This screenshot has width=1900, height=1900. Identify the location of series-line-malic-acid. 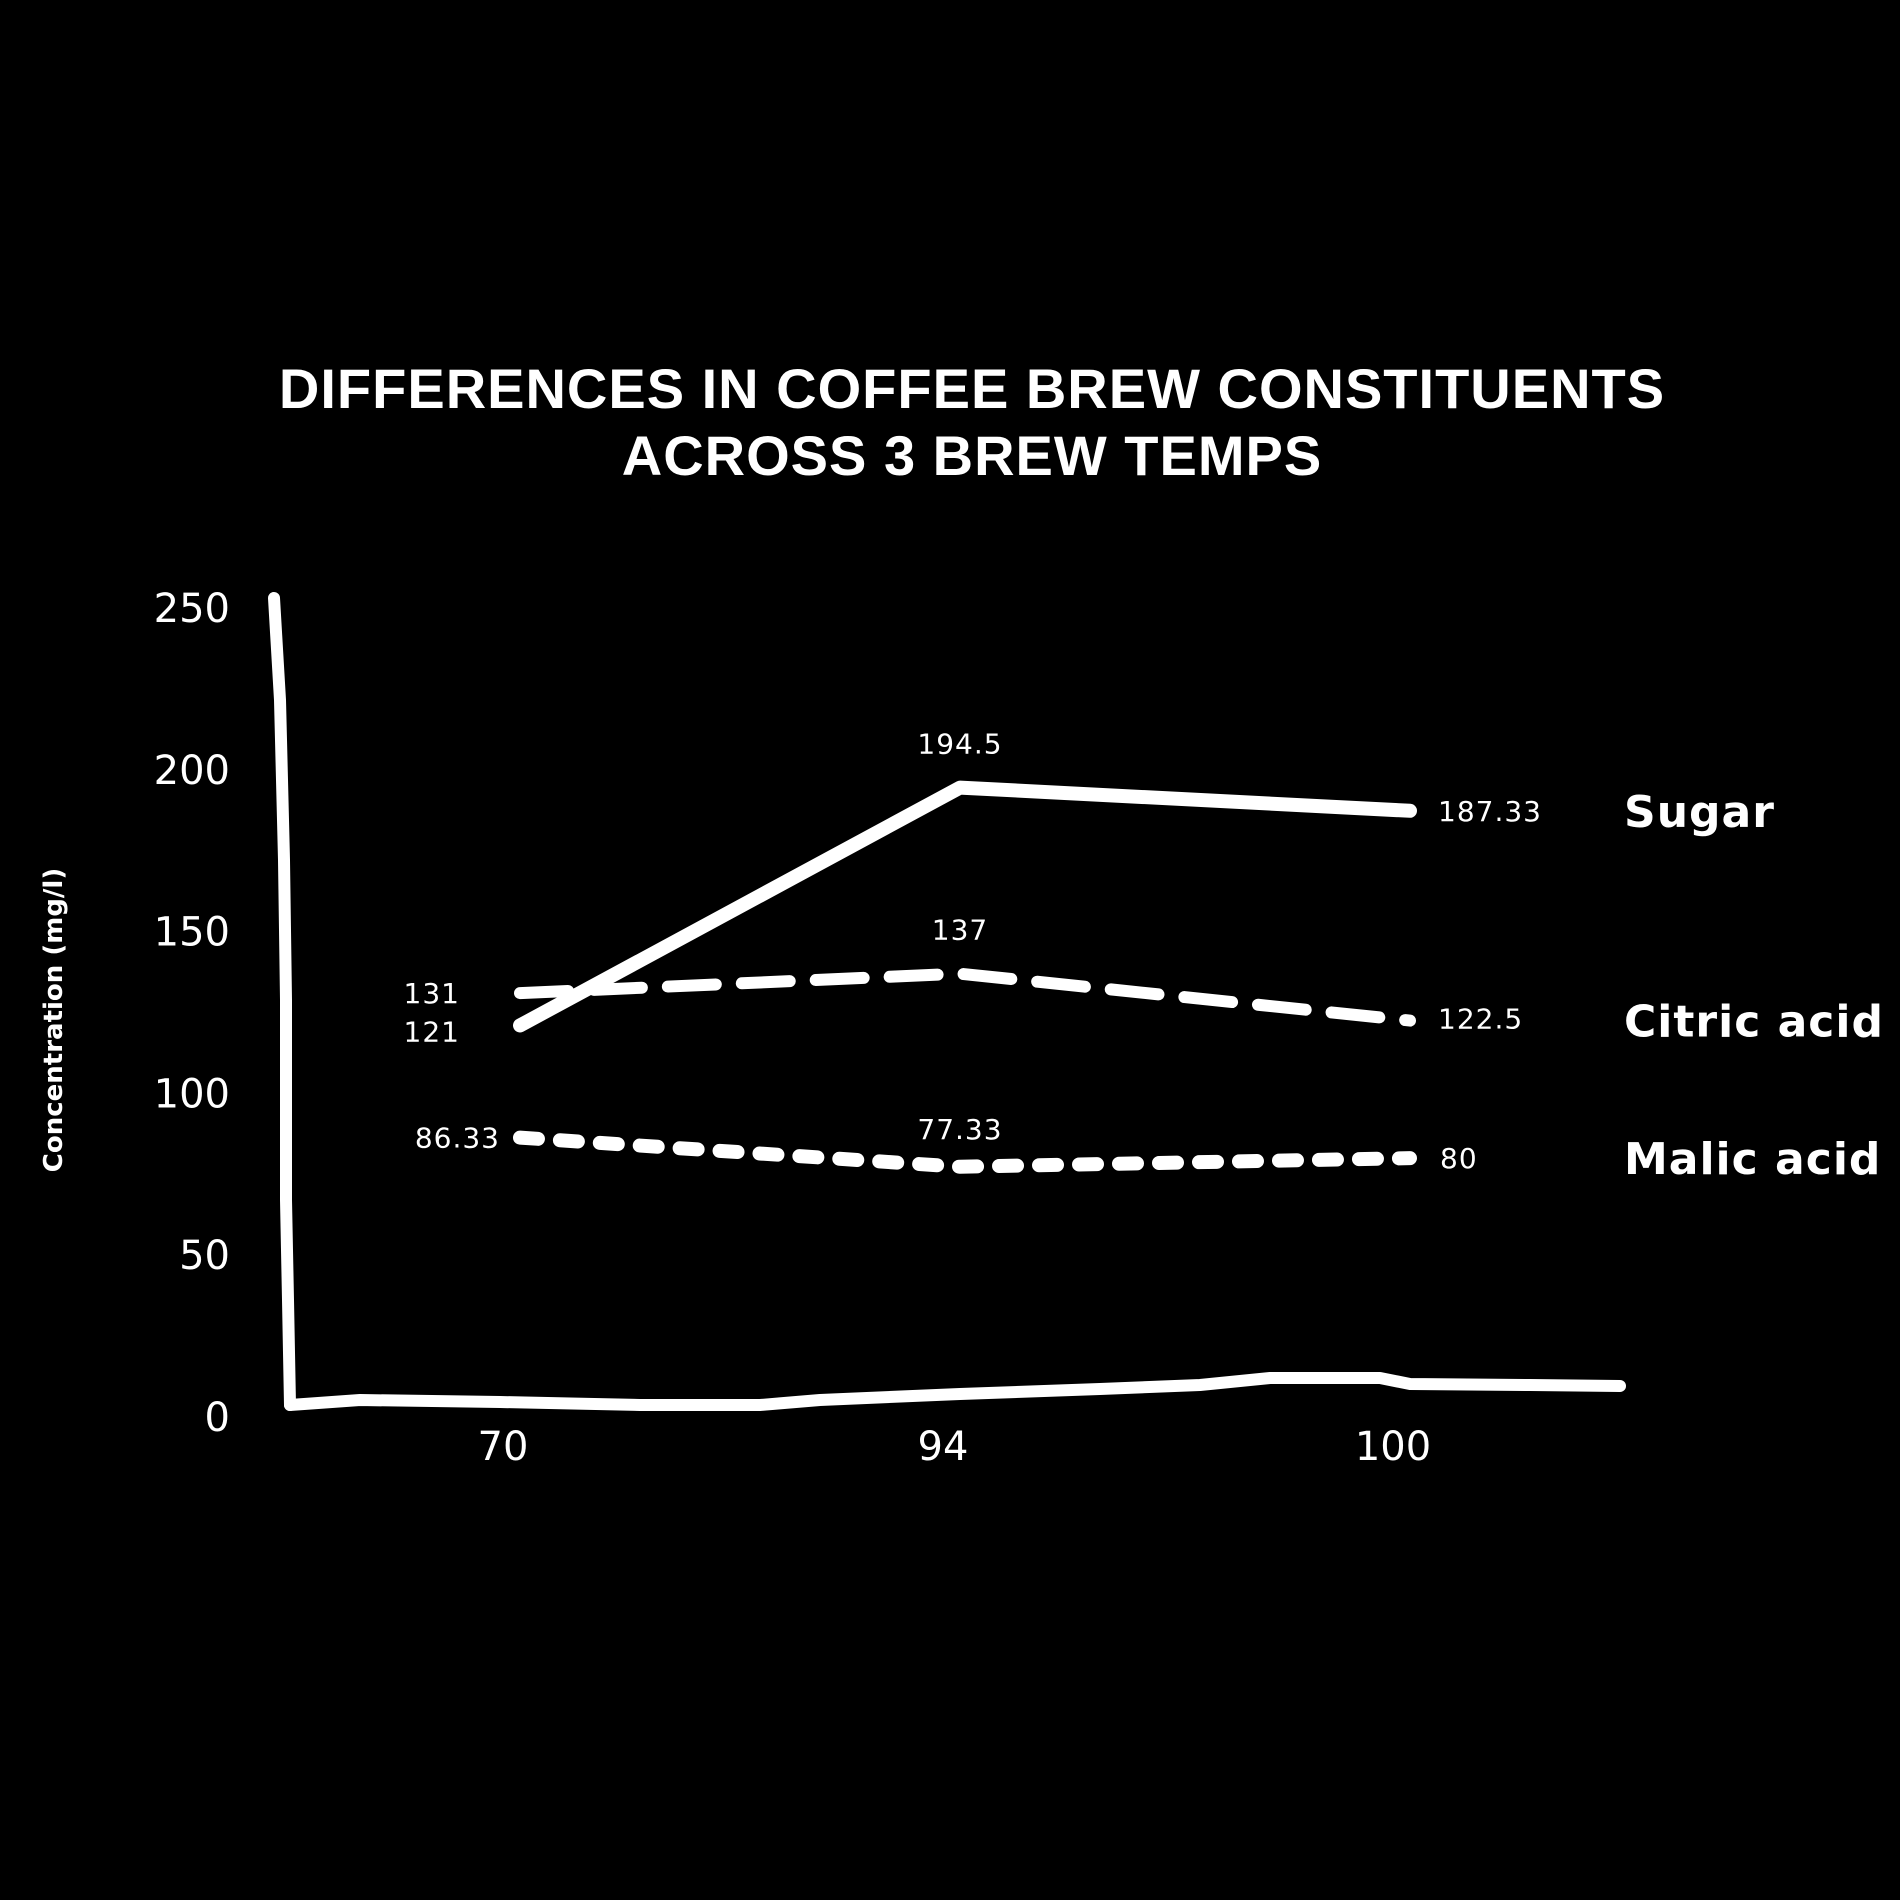
(965, 1152).